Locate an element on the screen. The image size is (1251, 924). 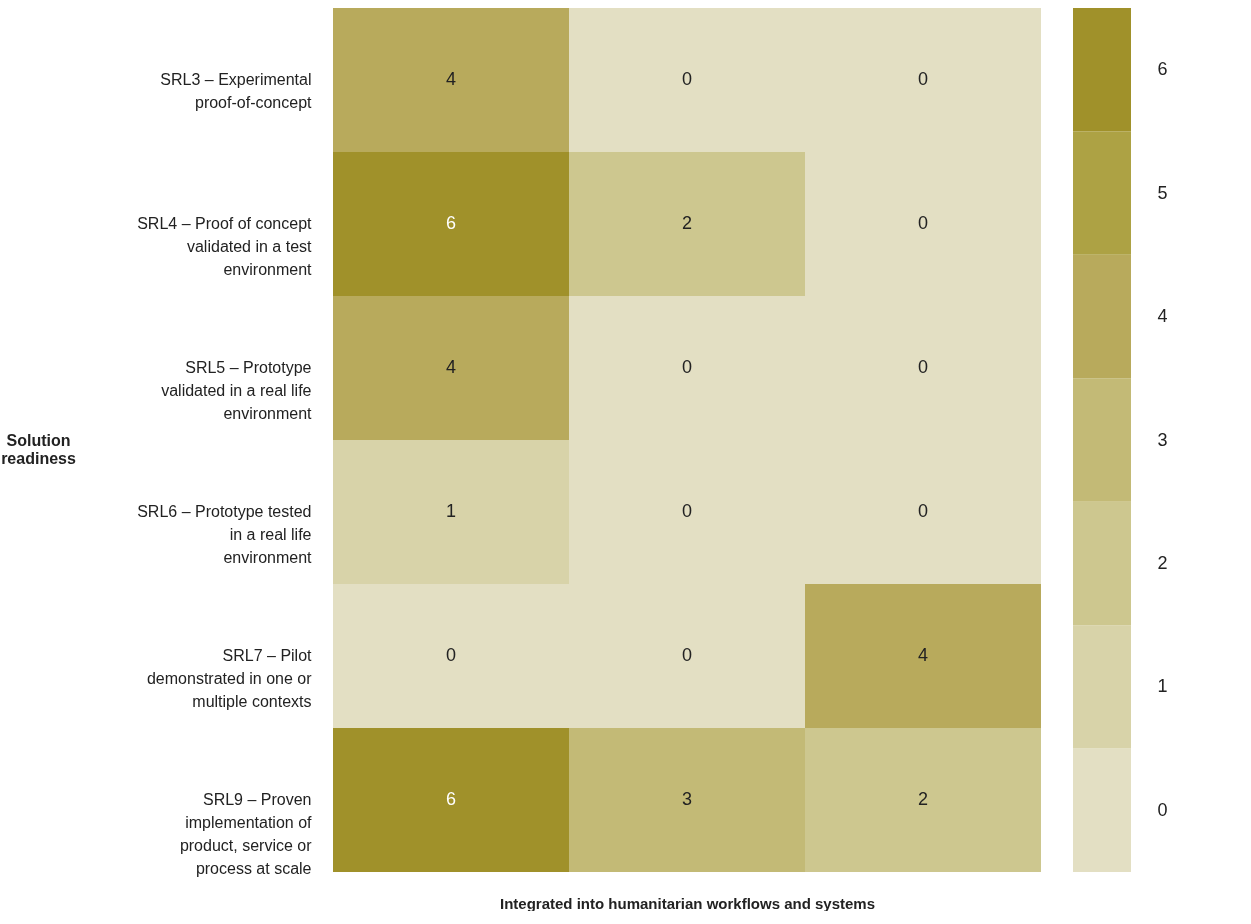
y-tick-label: SRL7 – Pilot demonstrated in one or multiple contexts is located at coordinates (229, 678).